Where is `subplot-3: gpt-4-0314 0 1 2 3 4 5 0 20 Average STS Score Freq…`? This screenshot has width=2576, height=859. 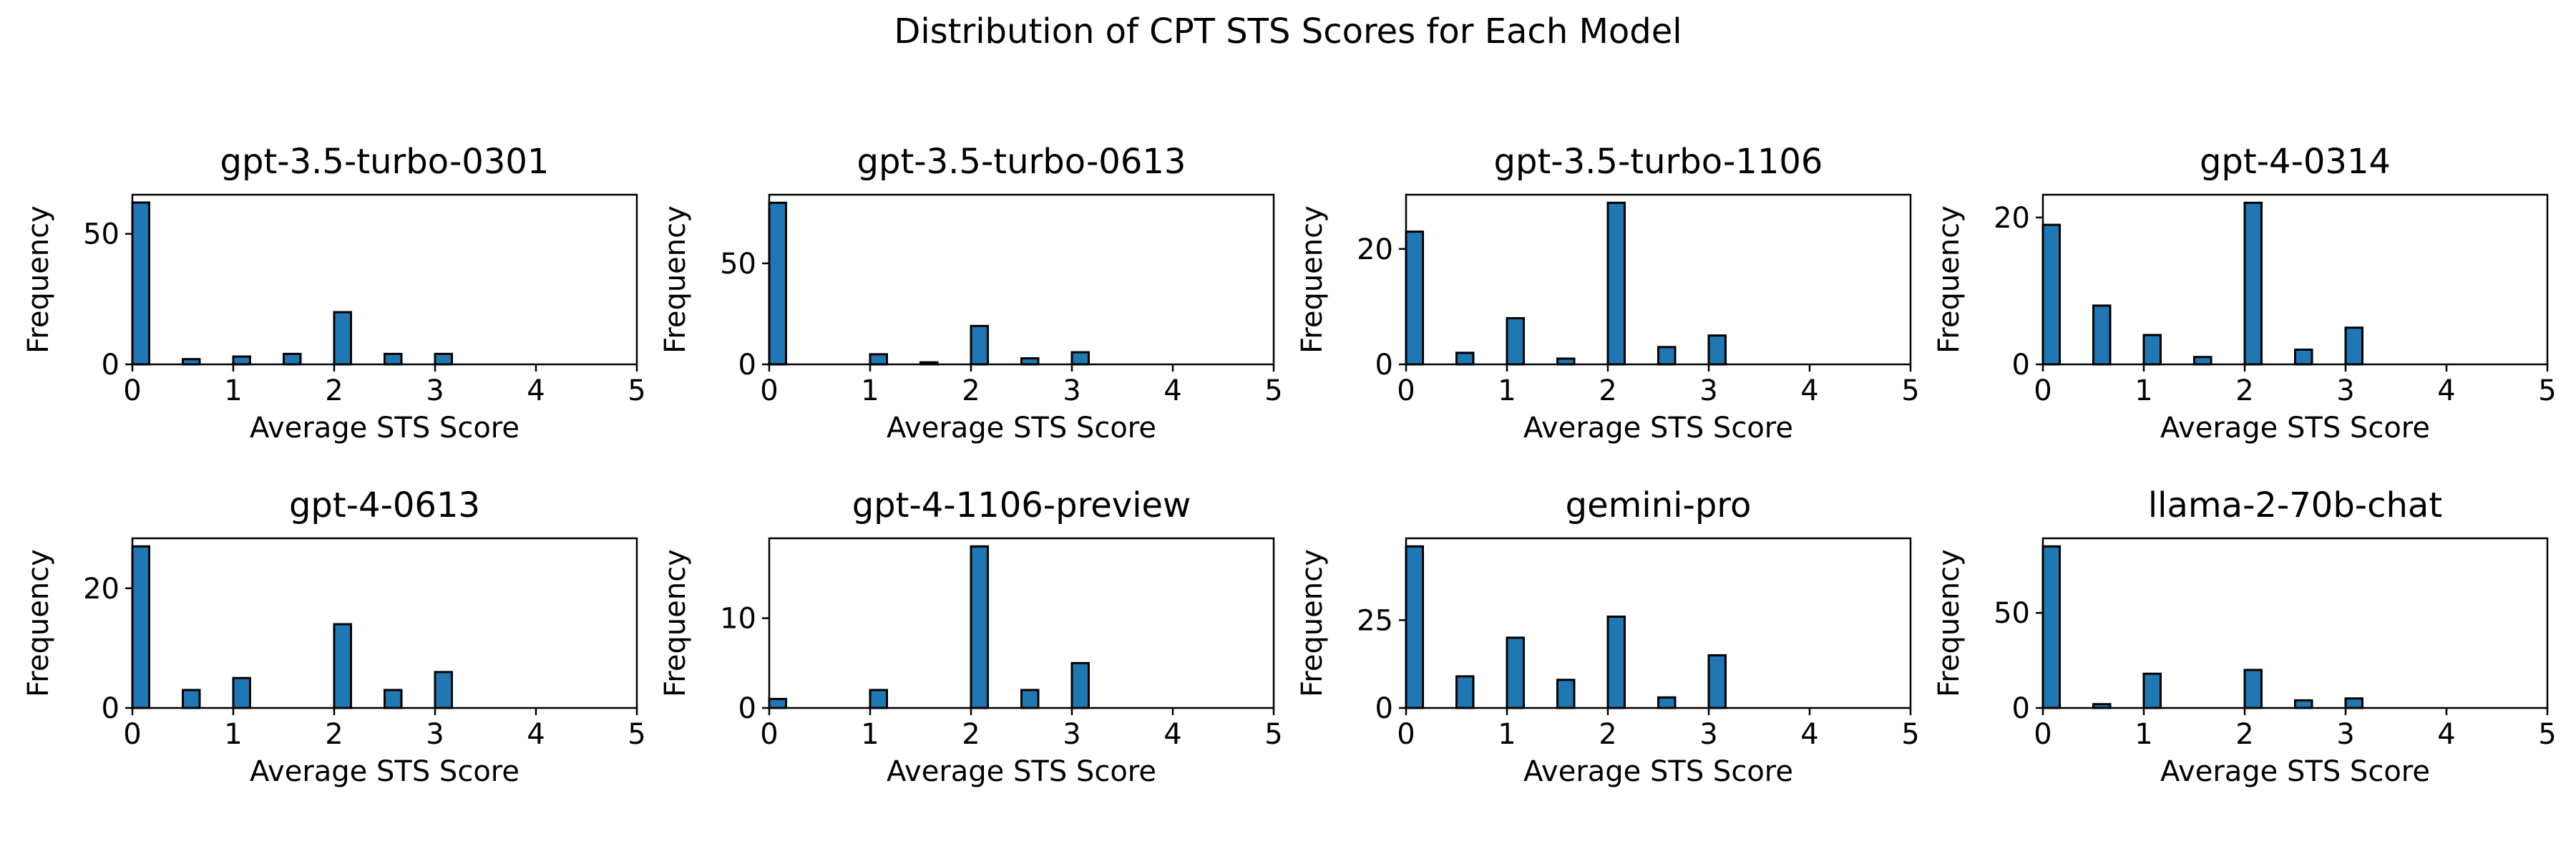
subplot-3: gpt-4-0314 0 1 2 3 4 5 0 20 Average STS Score Freq… is located at coordinates (2245, 293).